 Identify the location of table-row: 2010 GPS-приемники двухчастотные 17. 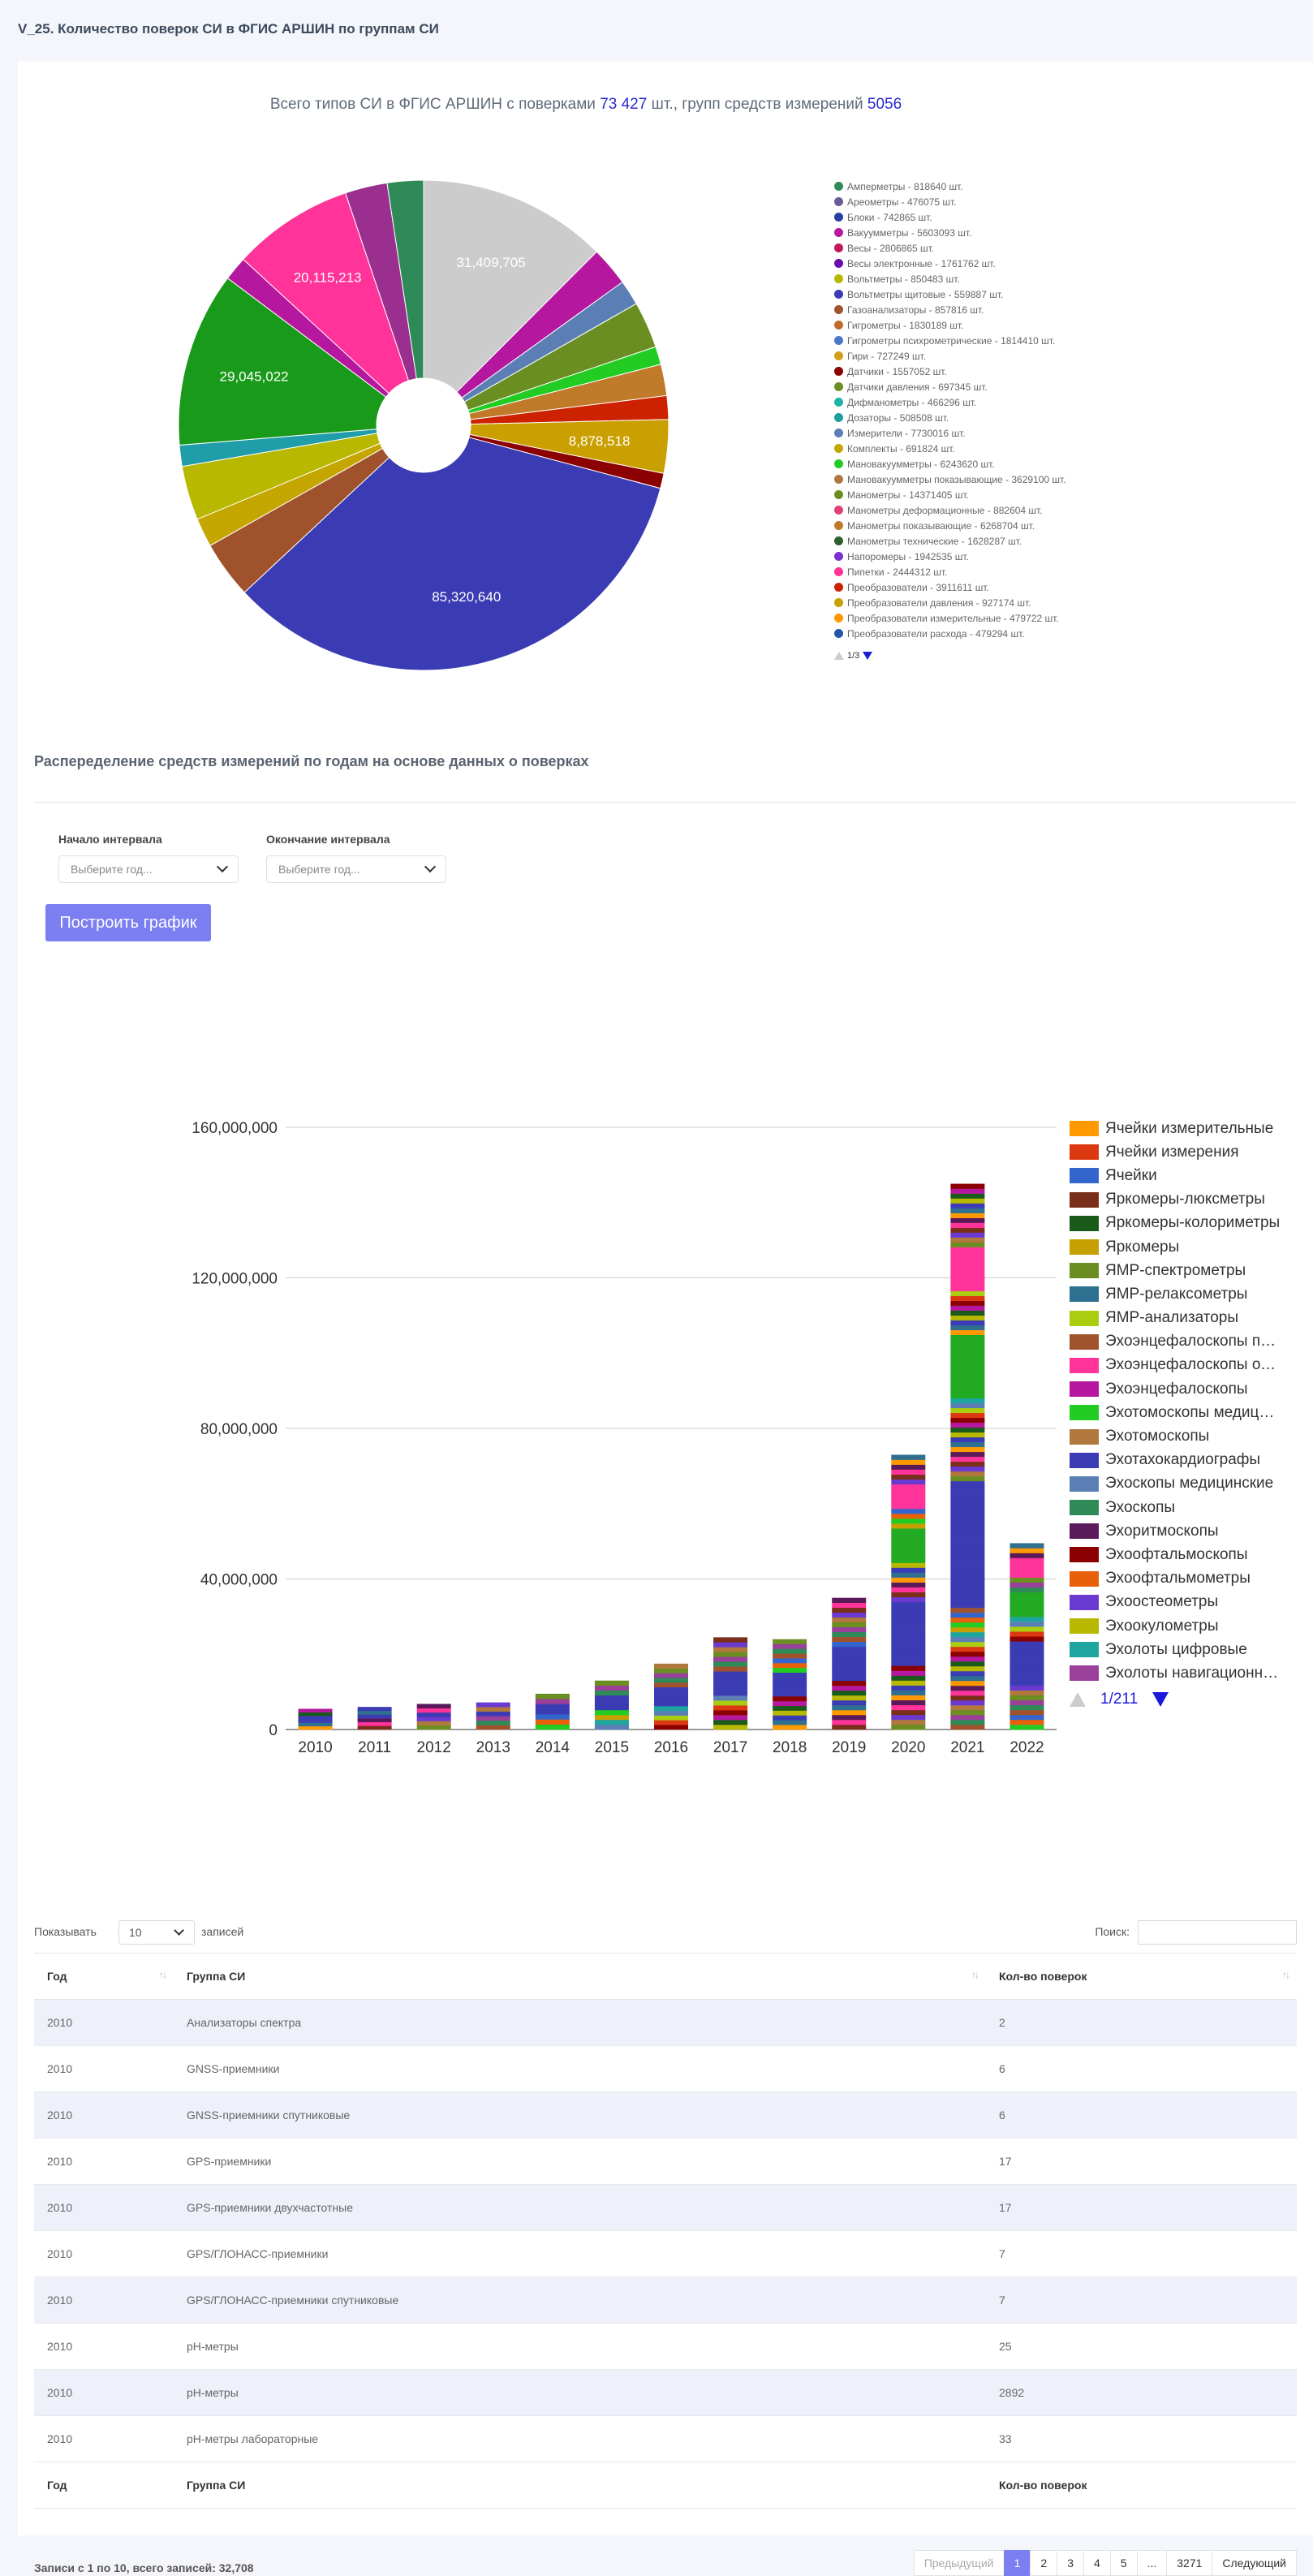
(665, 2208).